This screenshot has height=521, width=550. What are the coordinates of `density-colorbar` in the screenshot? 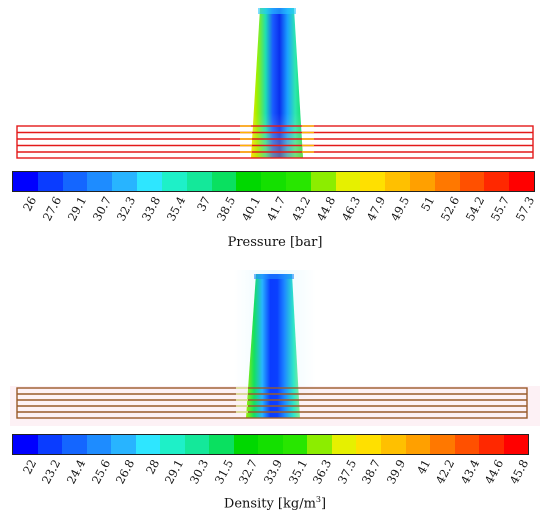 It's located at (270, 444).